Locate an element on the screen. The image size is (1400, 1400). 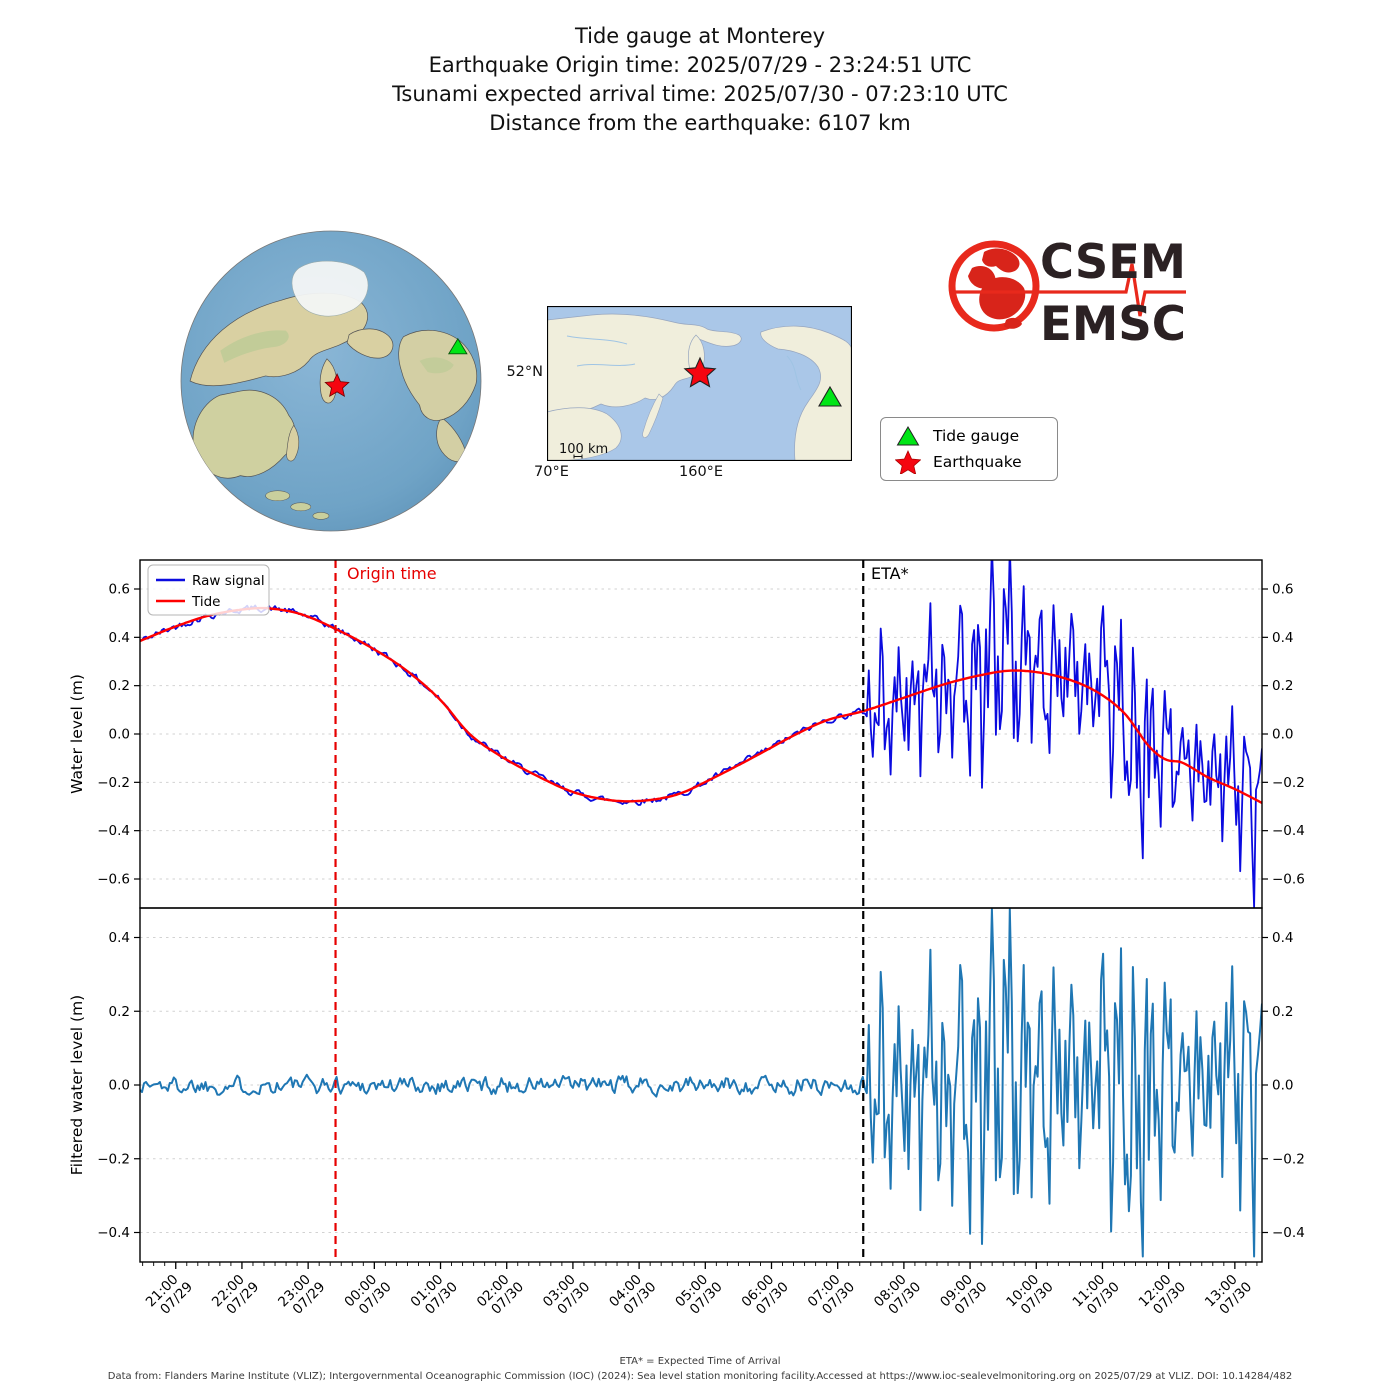
x-tick-label: 05:0007/30 is located at coordinates (698, 1294).